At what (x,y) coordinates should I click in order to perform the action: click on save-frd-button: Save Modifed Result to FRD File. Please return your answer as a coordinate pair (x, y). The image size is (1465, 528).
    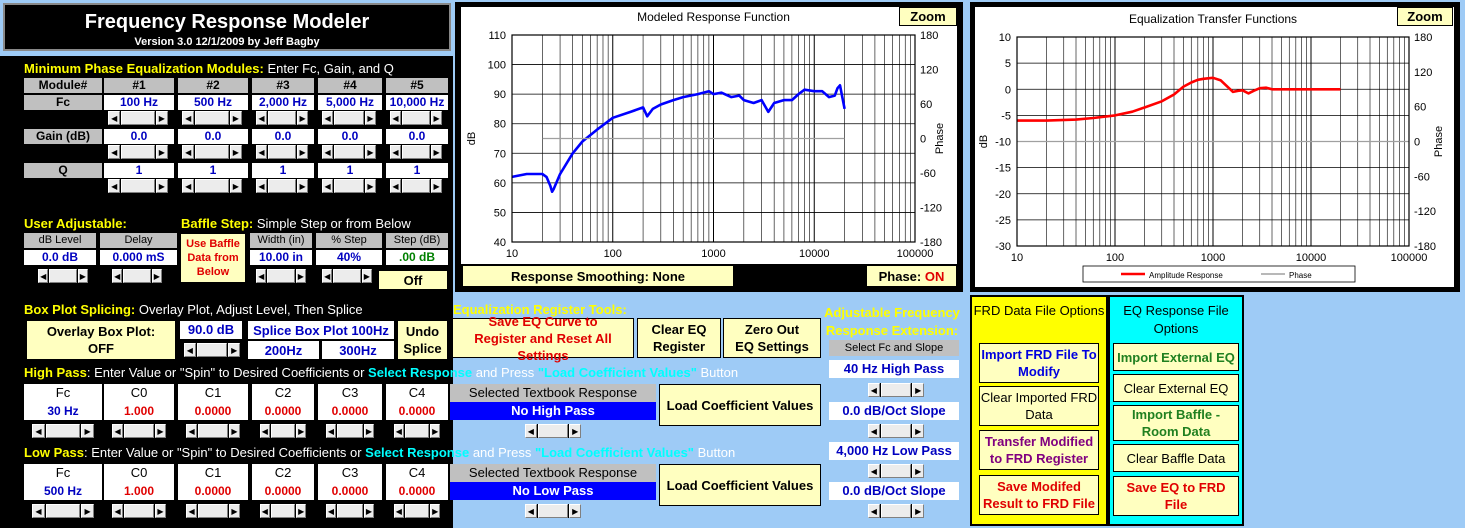
    Looking at the image, I should click on (1039, 495).